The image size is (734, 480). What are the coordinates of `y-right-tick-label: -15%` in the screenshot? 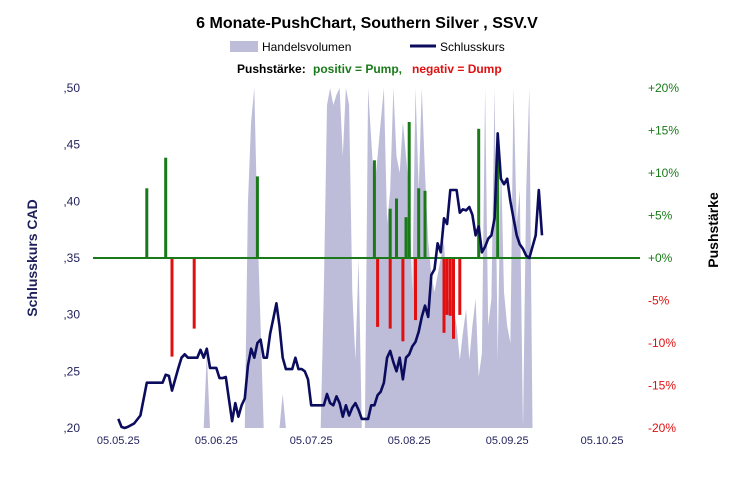 It's located at (662, 386).